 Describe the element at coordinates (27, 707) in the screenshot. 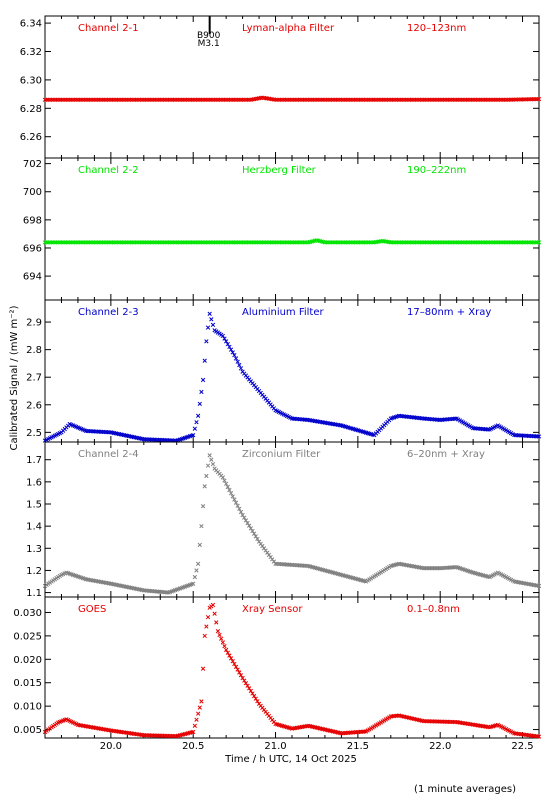

I see `y-tick-label: 0.010` at that location.